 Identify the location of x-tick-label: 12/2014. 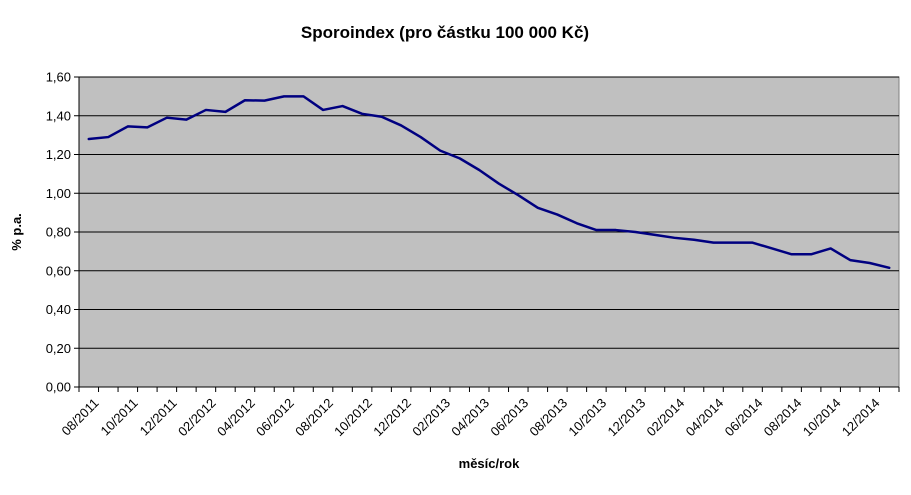
(861, 417).